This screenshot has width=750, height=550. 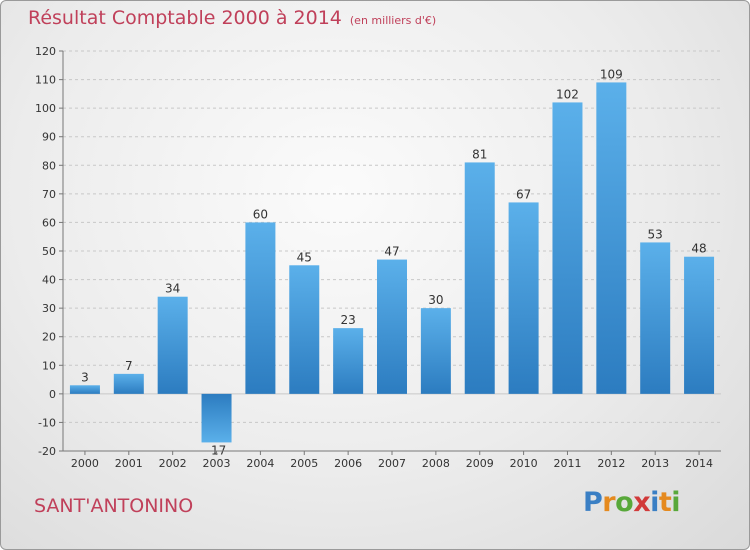 I want to click on y-tick-label: 80, so click(x=49, y=165).